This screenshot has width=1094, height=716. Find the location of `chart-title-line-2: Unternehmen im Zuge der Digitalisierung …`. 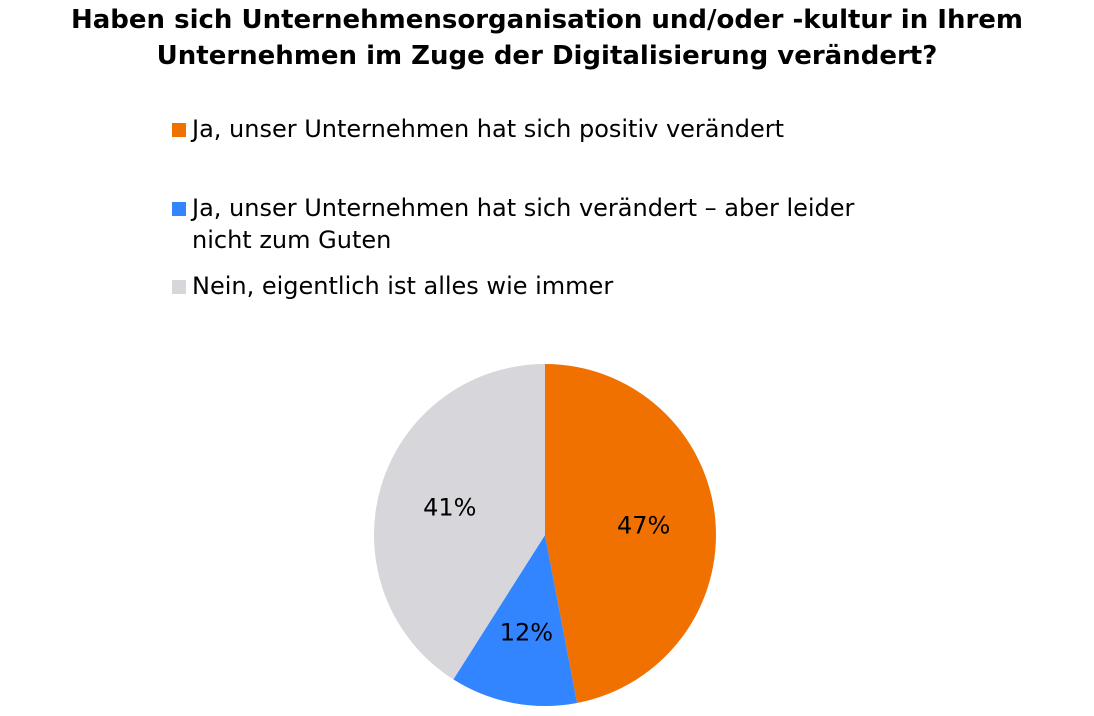

chart-title-line-2: Unternehmen im Zuge der Digitalisierung … is located at coordinates (547, 56).